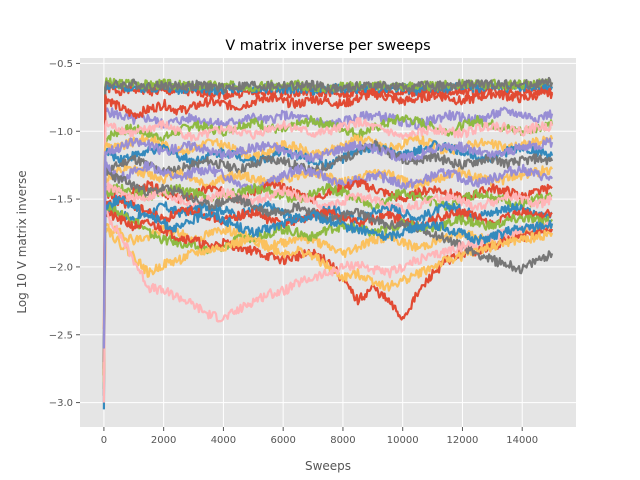 This screenshot has width=640, height=480. Describe the element at coordinates (61, 132) in the screenshot. I see `y-tick-label: −1.0` at that location.